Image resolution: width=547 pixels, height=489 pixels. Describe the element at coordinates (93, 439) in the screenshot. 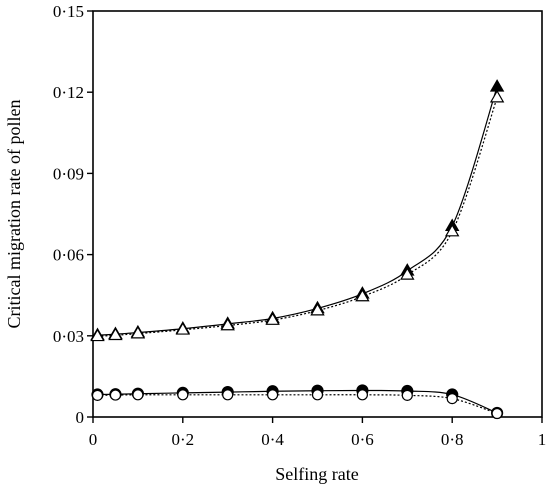

I see `x-tick-label: 0` at that location.